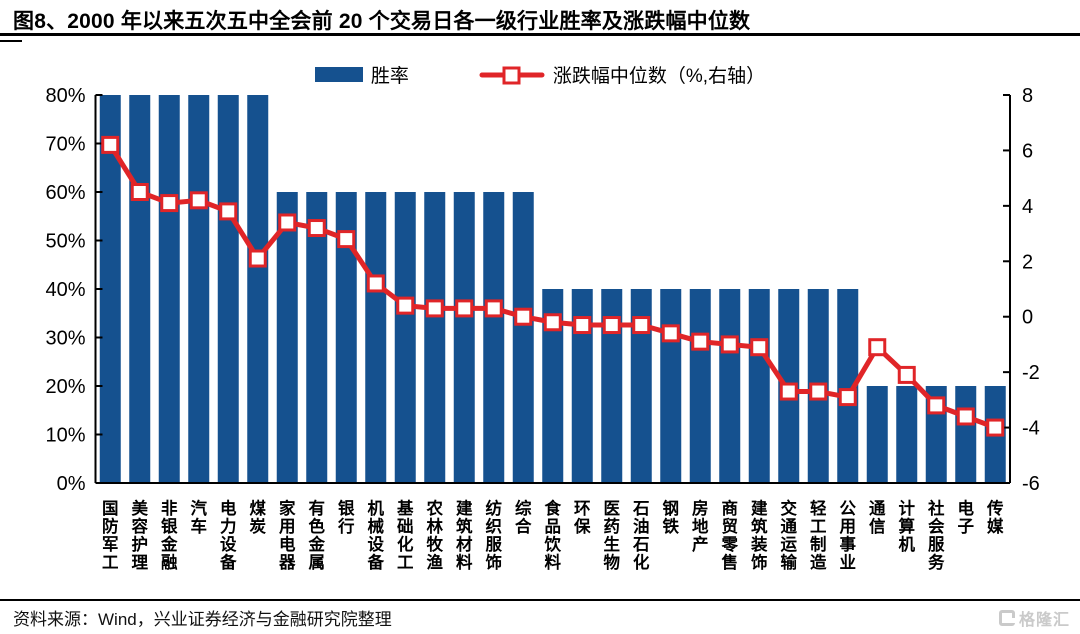  What do you see at coordinates (65, 387) in the screenshot?
I see `left-axis-tick-label: 20%` at bounding box center [65, 387].